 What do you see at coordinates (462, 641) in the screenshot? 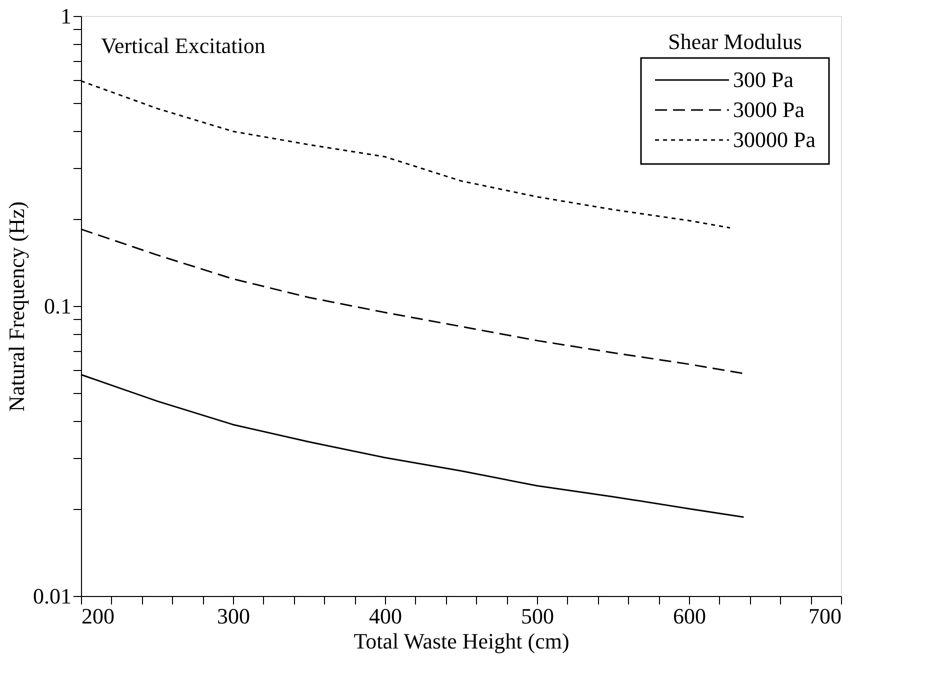
I see `x-axis-title: Total Waste Height (cm)` at bounding box center [462, 641].